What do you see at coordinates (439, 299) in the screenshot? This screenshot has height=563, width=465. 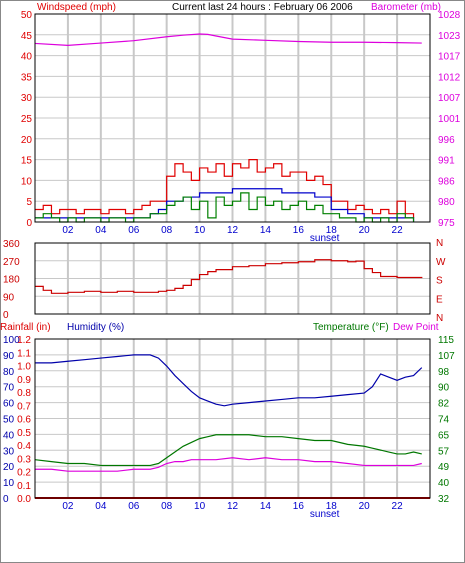 I see `compass-label: E` at bounding box center [439, 299].